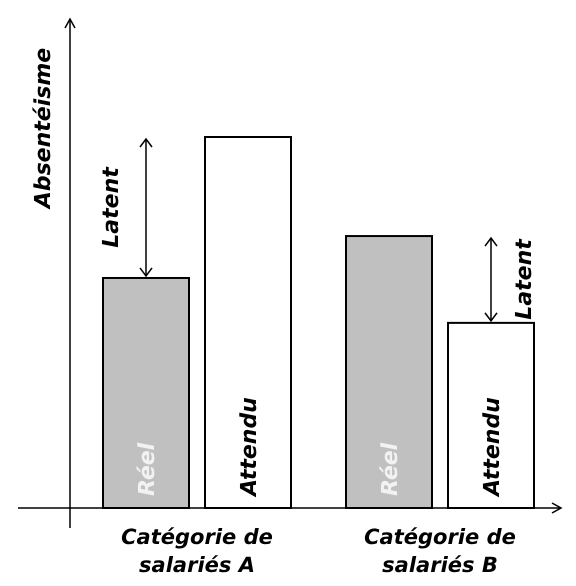 This screenshot has height=586, width=576. What do you see at coordinates (197, 551) in the screenshot?
I see `x-tick-label: Catégorie de salariés A` at bounding box center [197, 551].